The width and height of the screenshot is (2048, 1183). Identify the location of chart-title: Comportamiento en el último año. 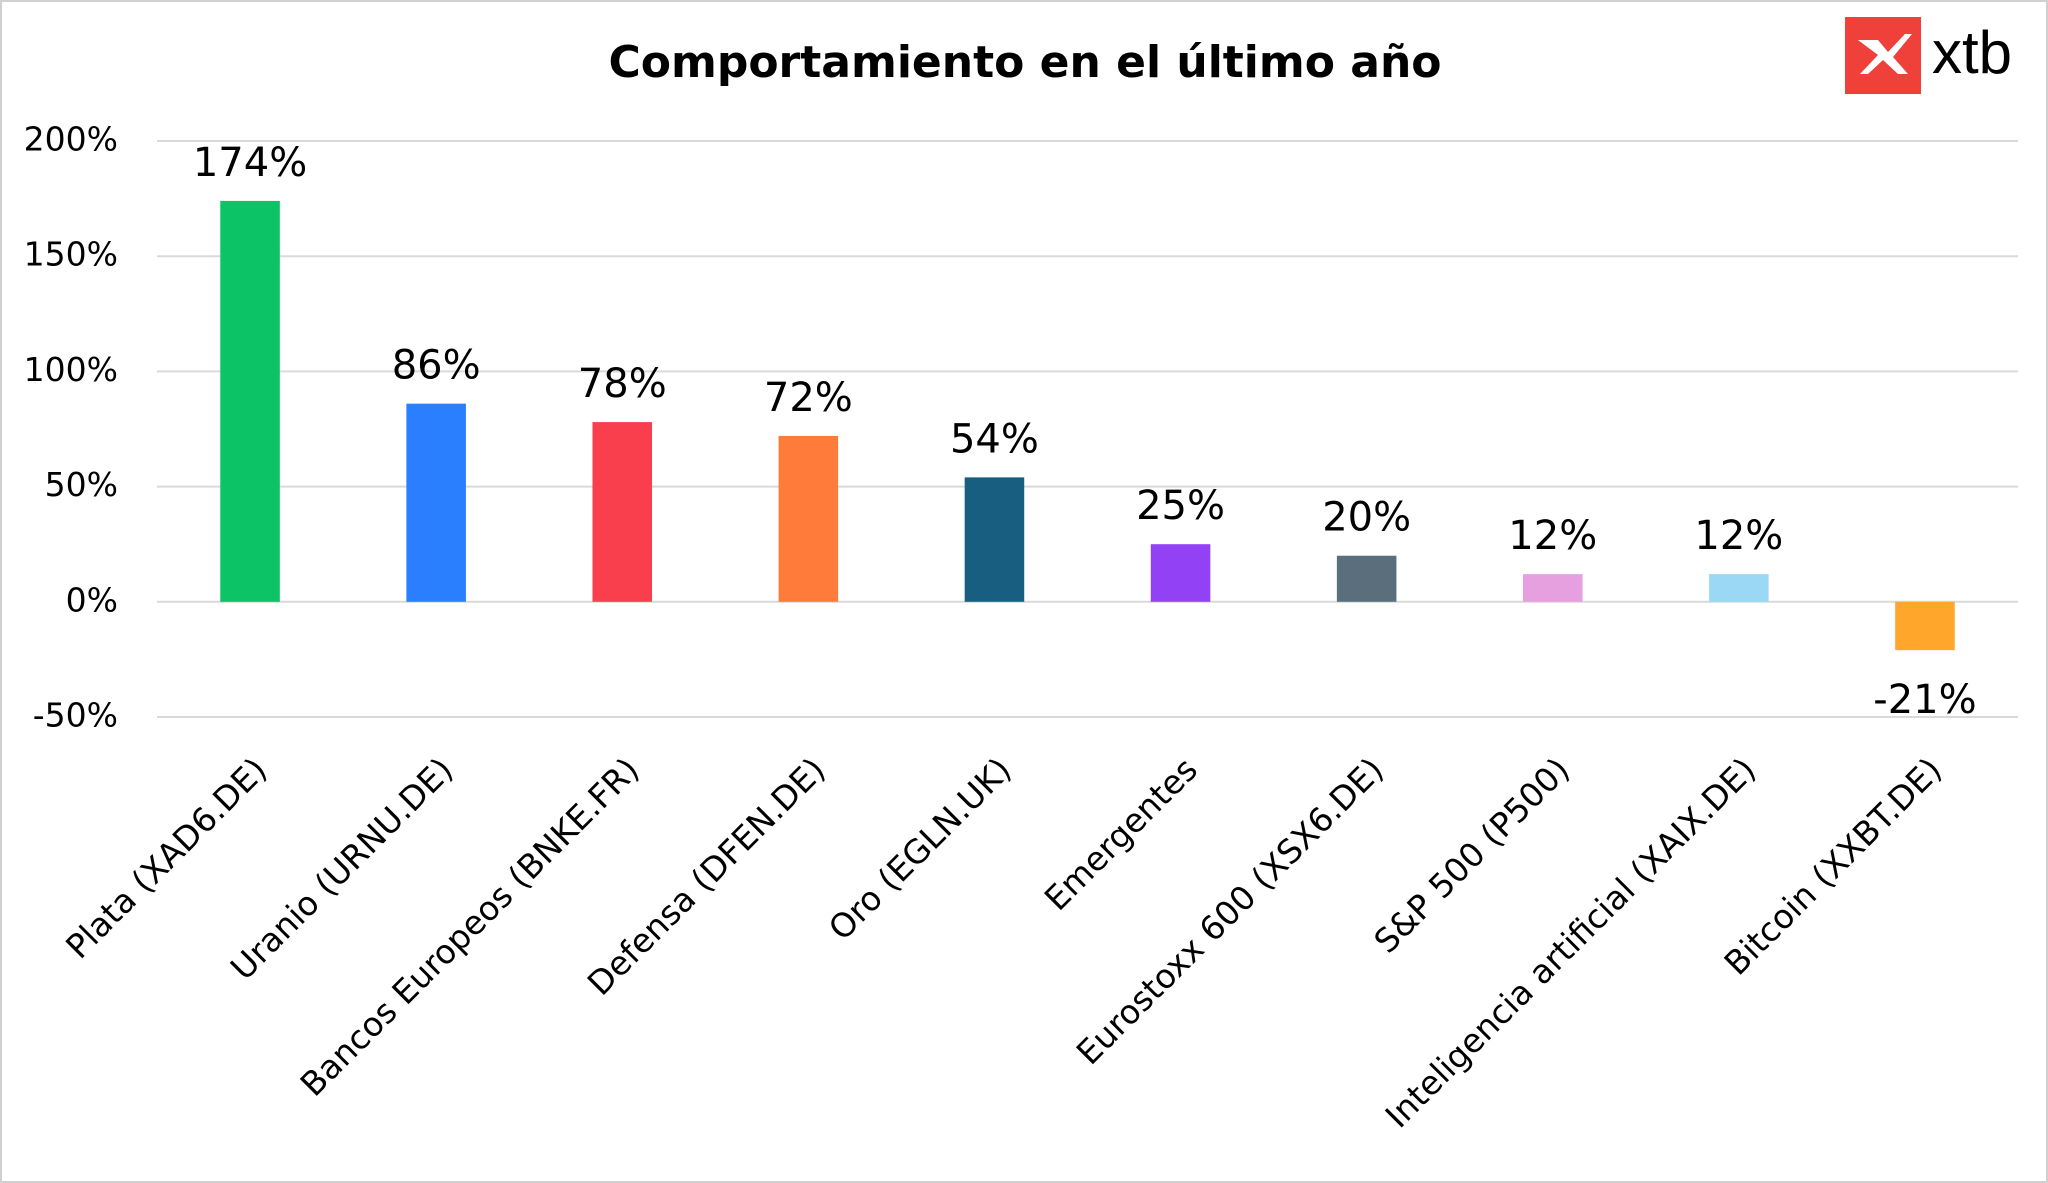
(1024, 62).